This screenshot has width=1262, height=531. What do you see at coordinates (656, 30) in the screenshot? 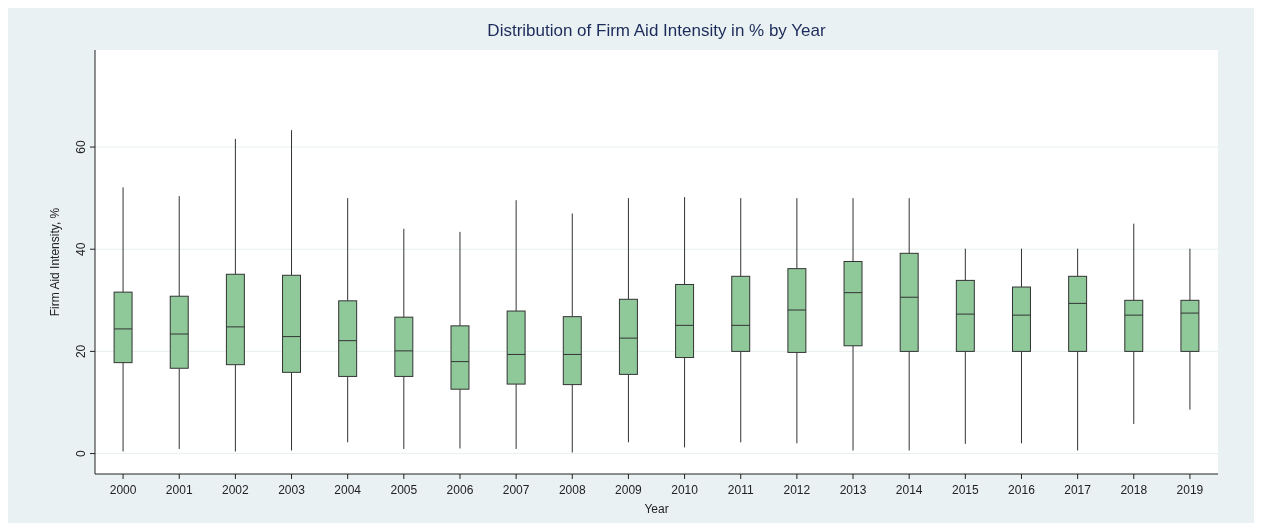
I see `chart-title: Distribution of Firm Aid Intensity in % by Year` at bounding box center [656, 30].